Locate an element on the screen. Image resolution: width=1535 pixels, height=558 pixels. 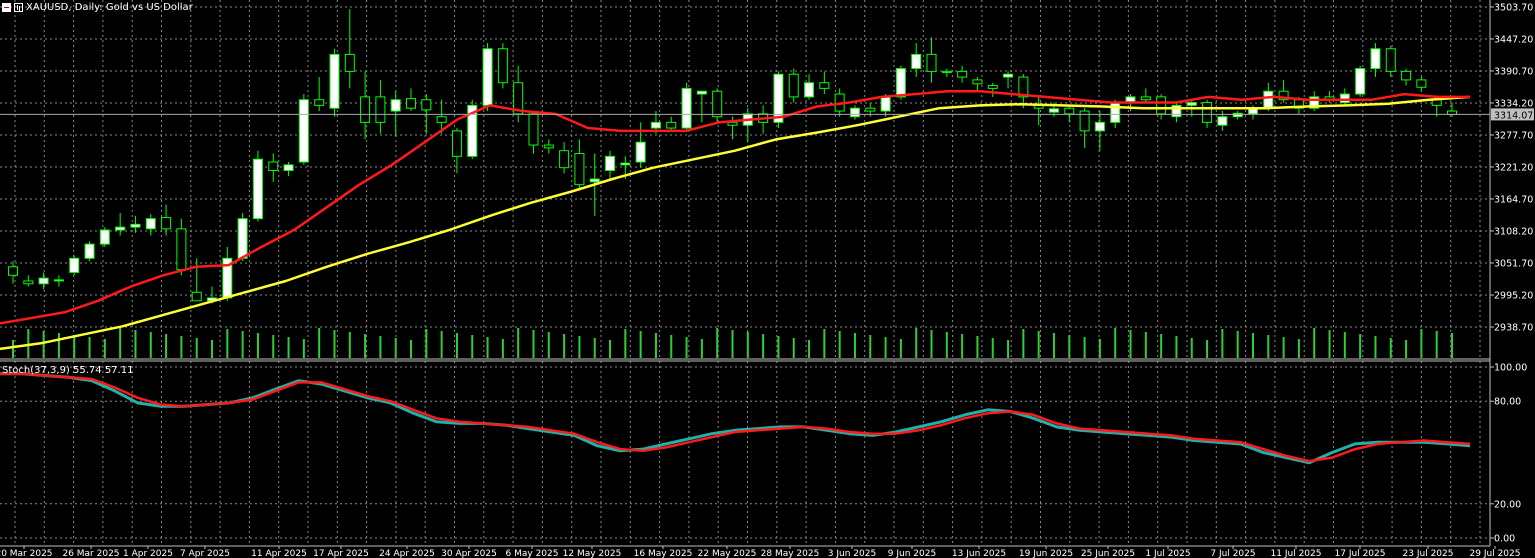
time-tick-label: 16 May 2025 is located at coordinates (663, 553).